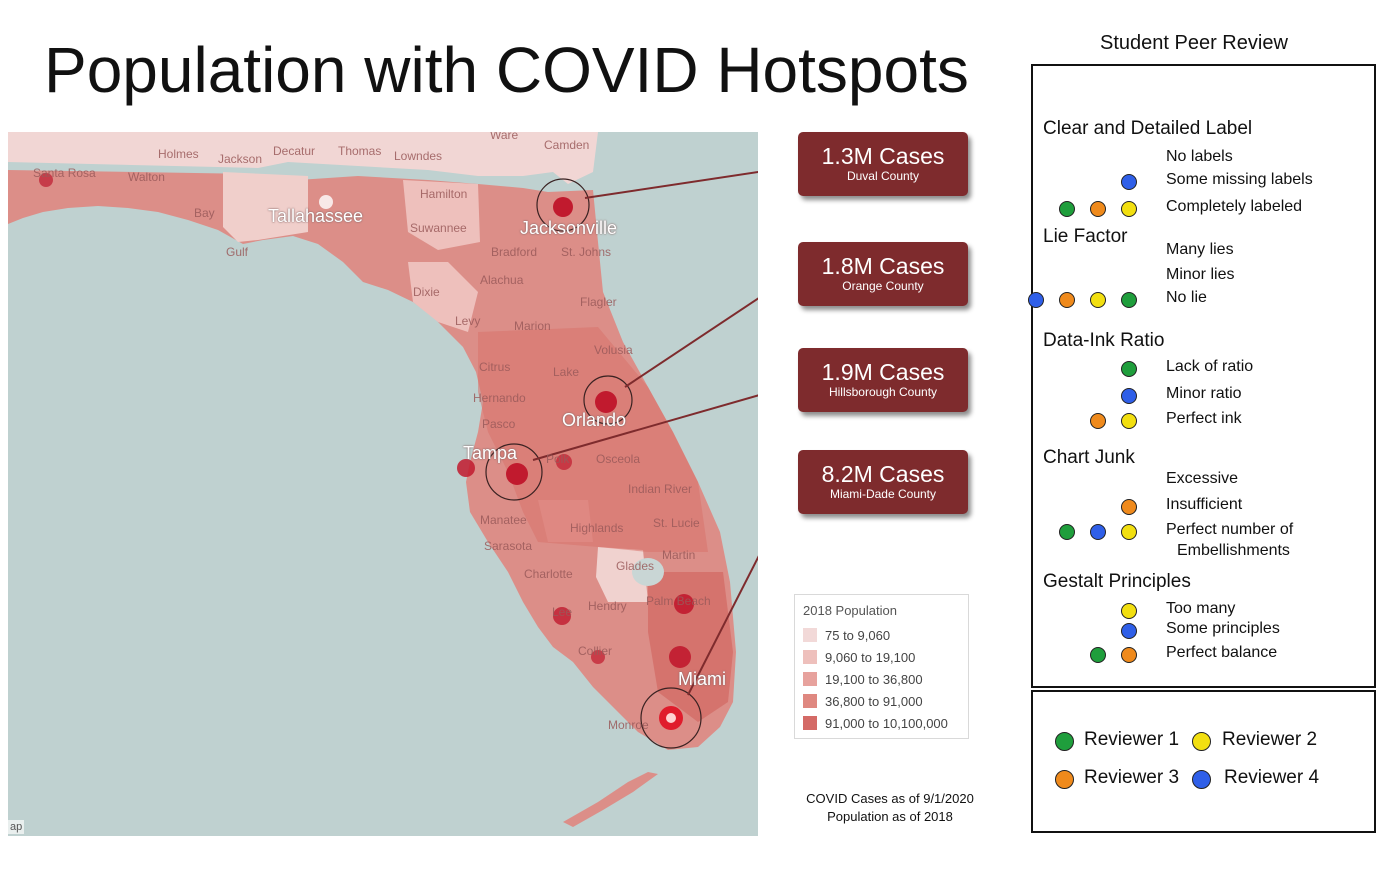 The width and height of the screenshot is (1388, 884). I want to click on legend-label: 91,000 to 10,100,000, so click(886, 723).